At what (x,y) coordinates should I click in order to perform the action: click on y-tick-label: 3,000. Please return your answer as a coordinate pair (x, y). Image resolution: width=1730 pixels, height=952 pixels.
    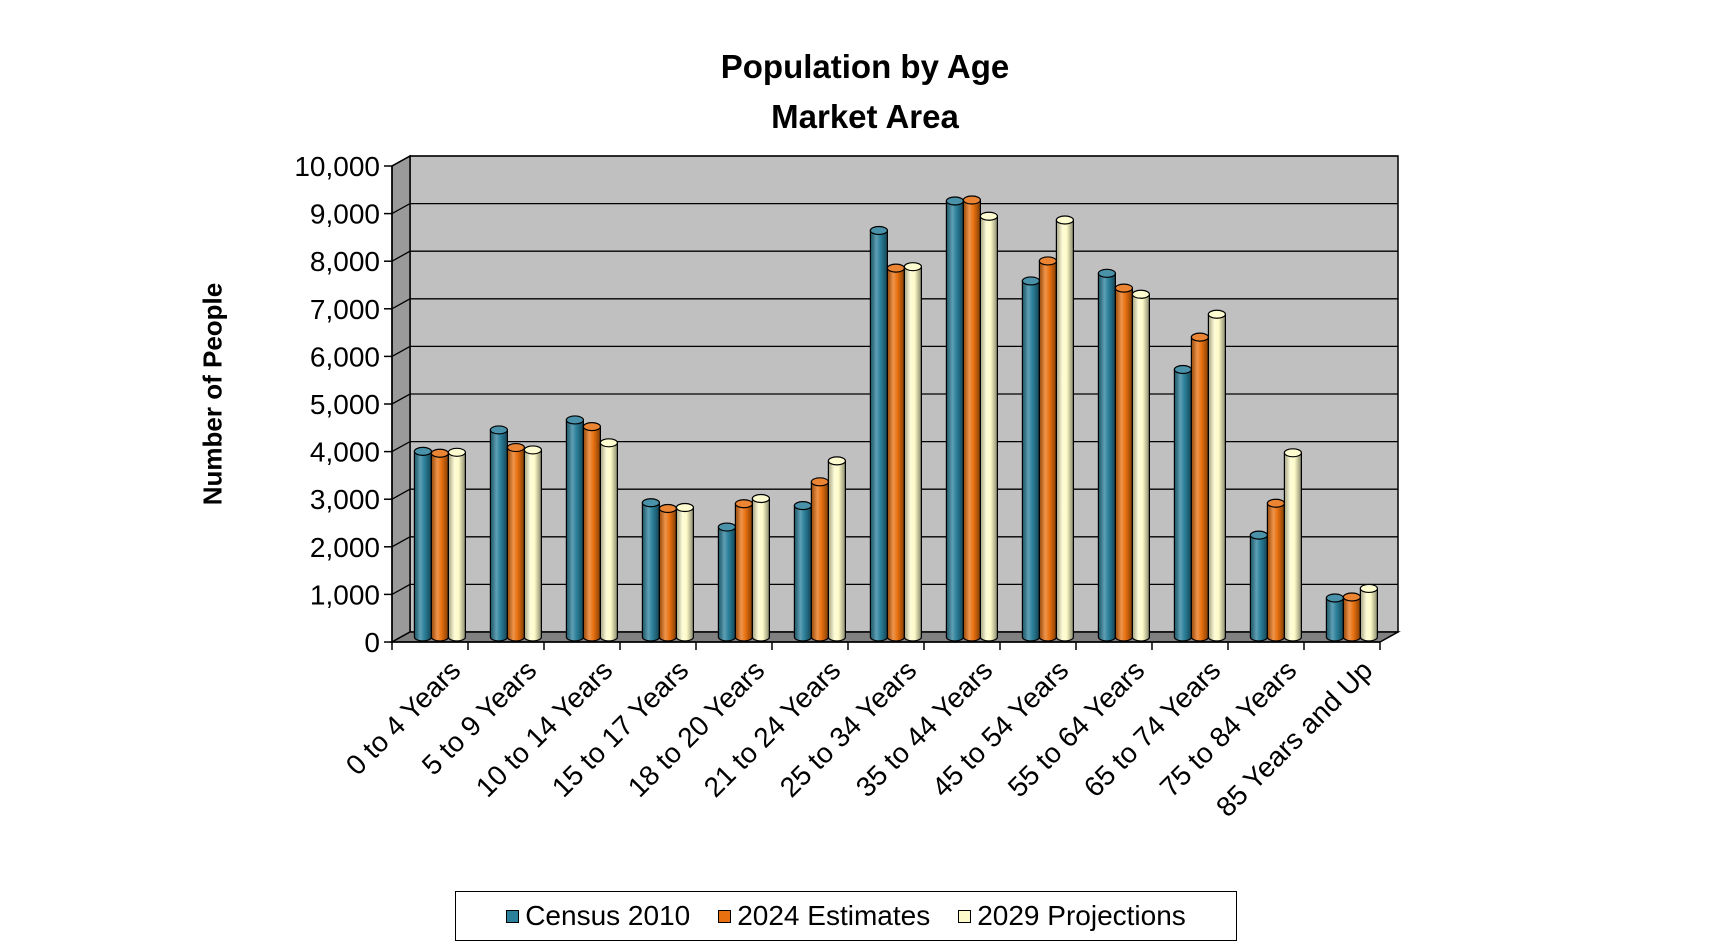
    Looking at the image, I should click on (345, 499).